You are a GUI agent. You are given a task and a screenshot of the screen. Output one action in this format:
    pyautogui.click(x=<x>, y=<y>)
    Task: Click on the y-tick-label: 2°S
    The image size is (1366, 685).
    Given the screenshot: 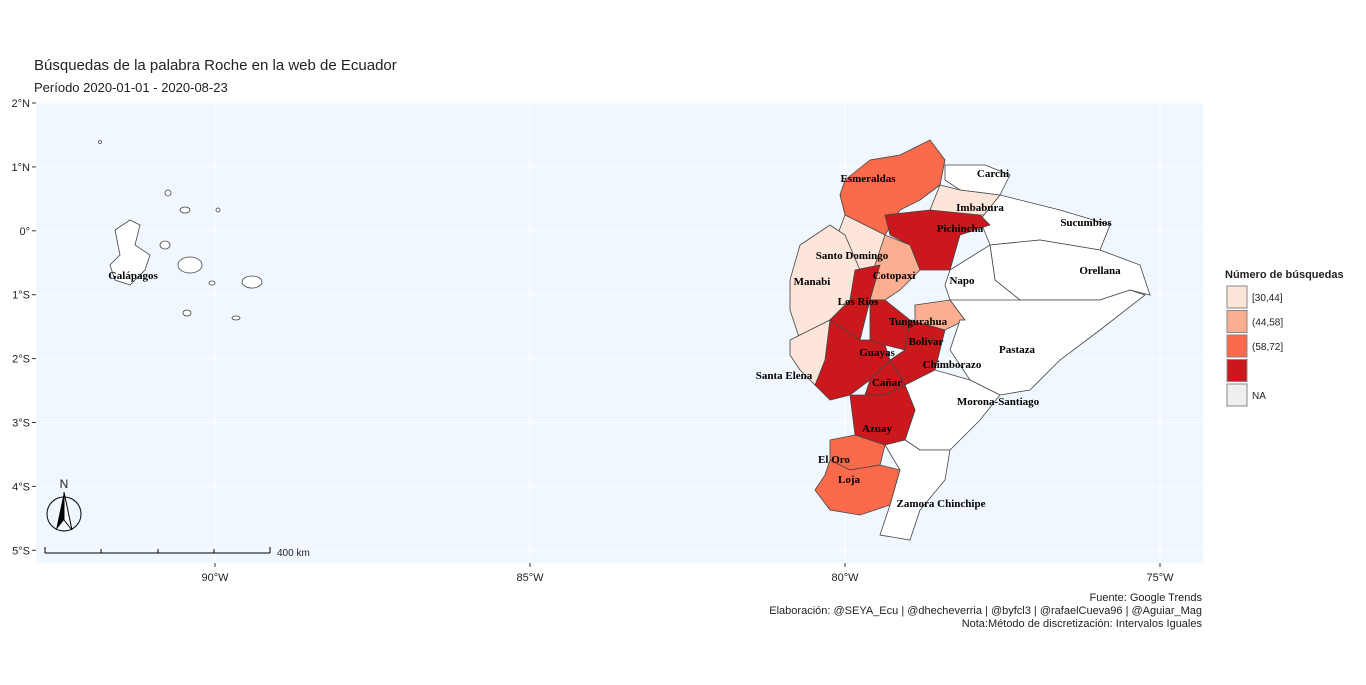 What is the action you would take?
    pyautogui.click(x=21, y=360)
    